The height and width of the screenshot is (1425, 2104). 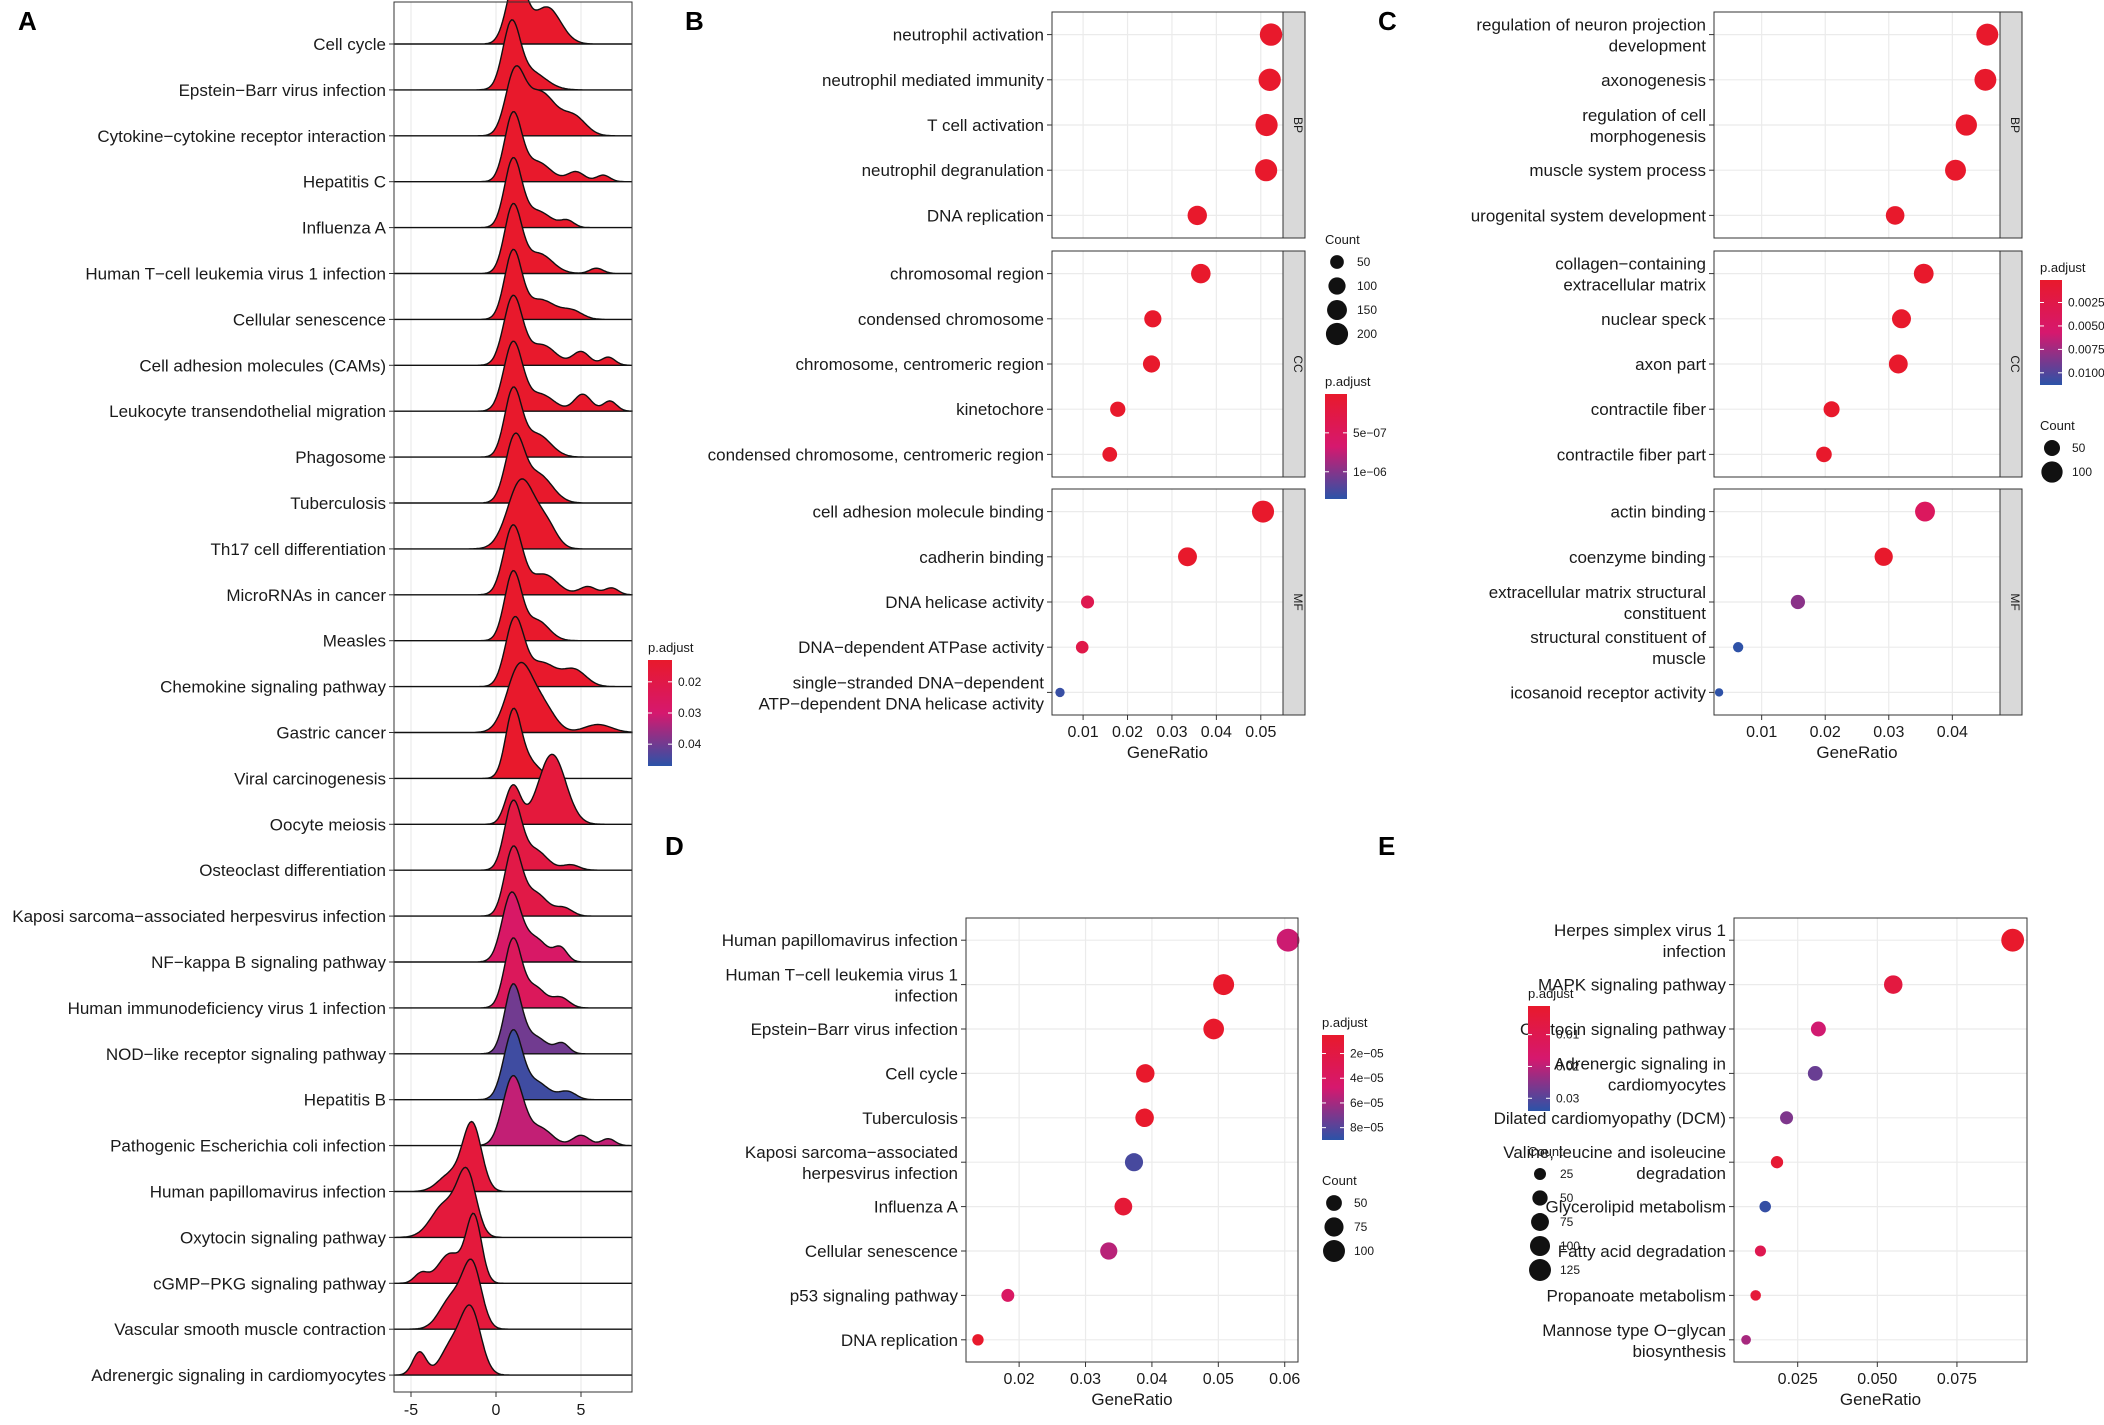 I want to click on category-label: Adrenergic signaling in cardiomyocytes, so click(x=238, y=1375).